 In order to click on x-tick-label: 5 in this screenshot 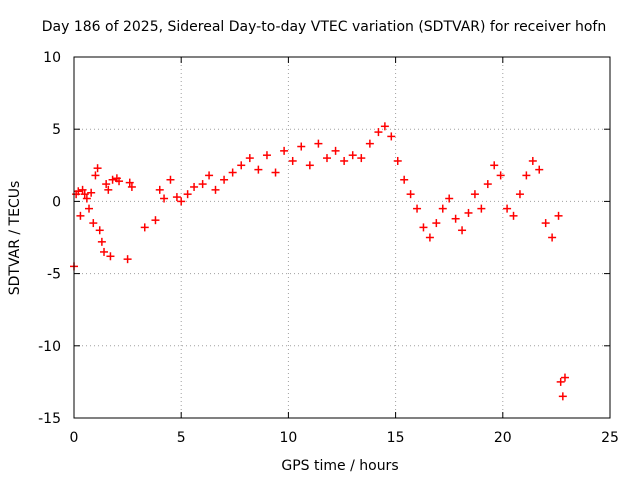, I will do `click(181, 438)`.